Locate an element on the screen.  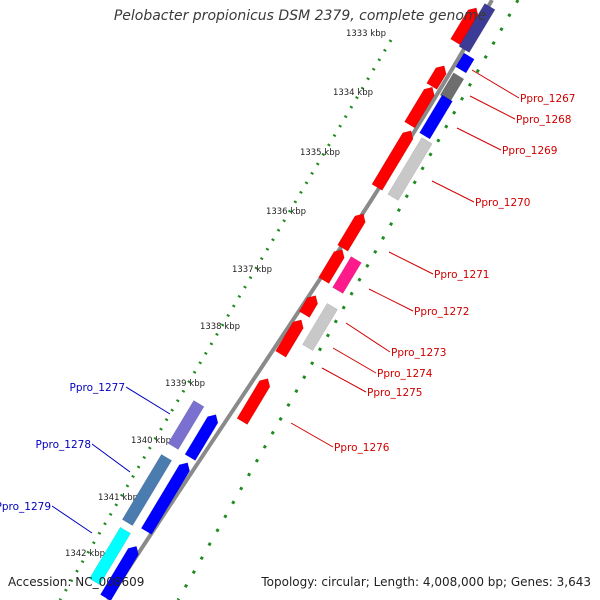
gene-label-ppro_1276: Ppro_1276 is located at coordinates (362, 448).